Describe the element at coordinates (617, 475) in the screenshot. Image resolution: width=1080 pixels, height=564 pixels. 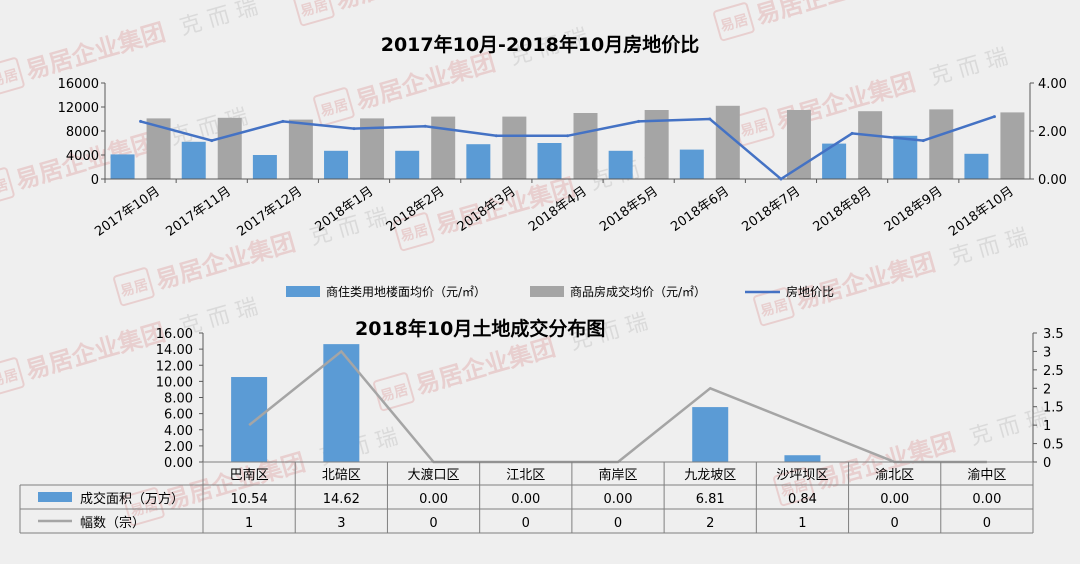
I see `chart2-x-label: 南岸区` at that location.